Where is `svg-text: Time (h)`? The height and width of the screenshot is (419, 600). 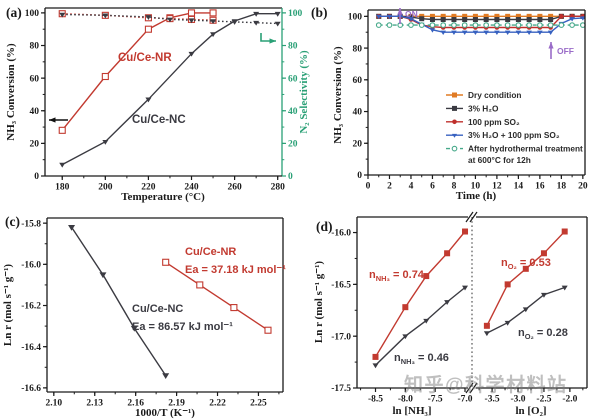
svg-text: Time (h) is located at coordinates (476, 196).